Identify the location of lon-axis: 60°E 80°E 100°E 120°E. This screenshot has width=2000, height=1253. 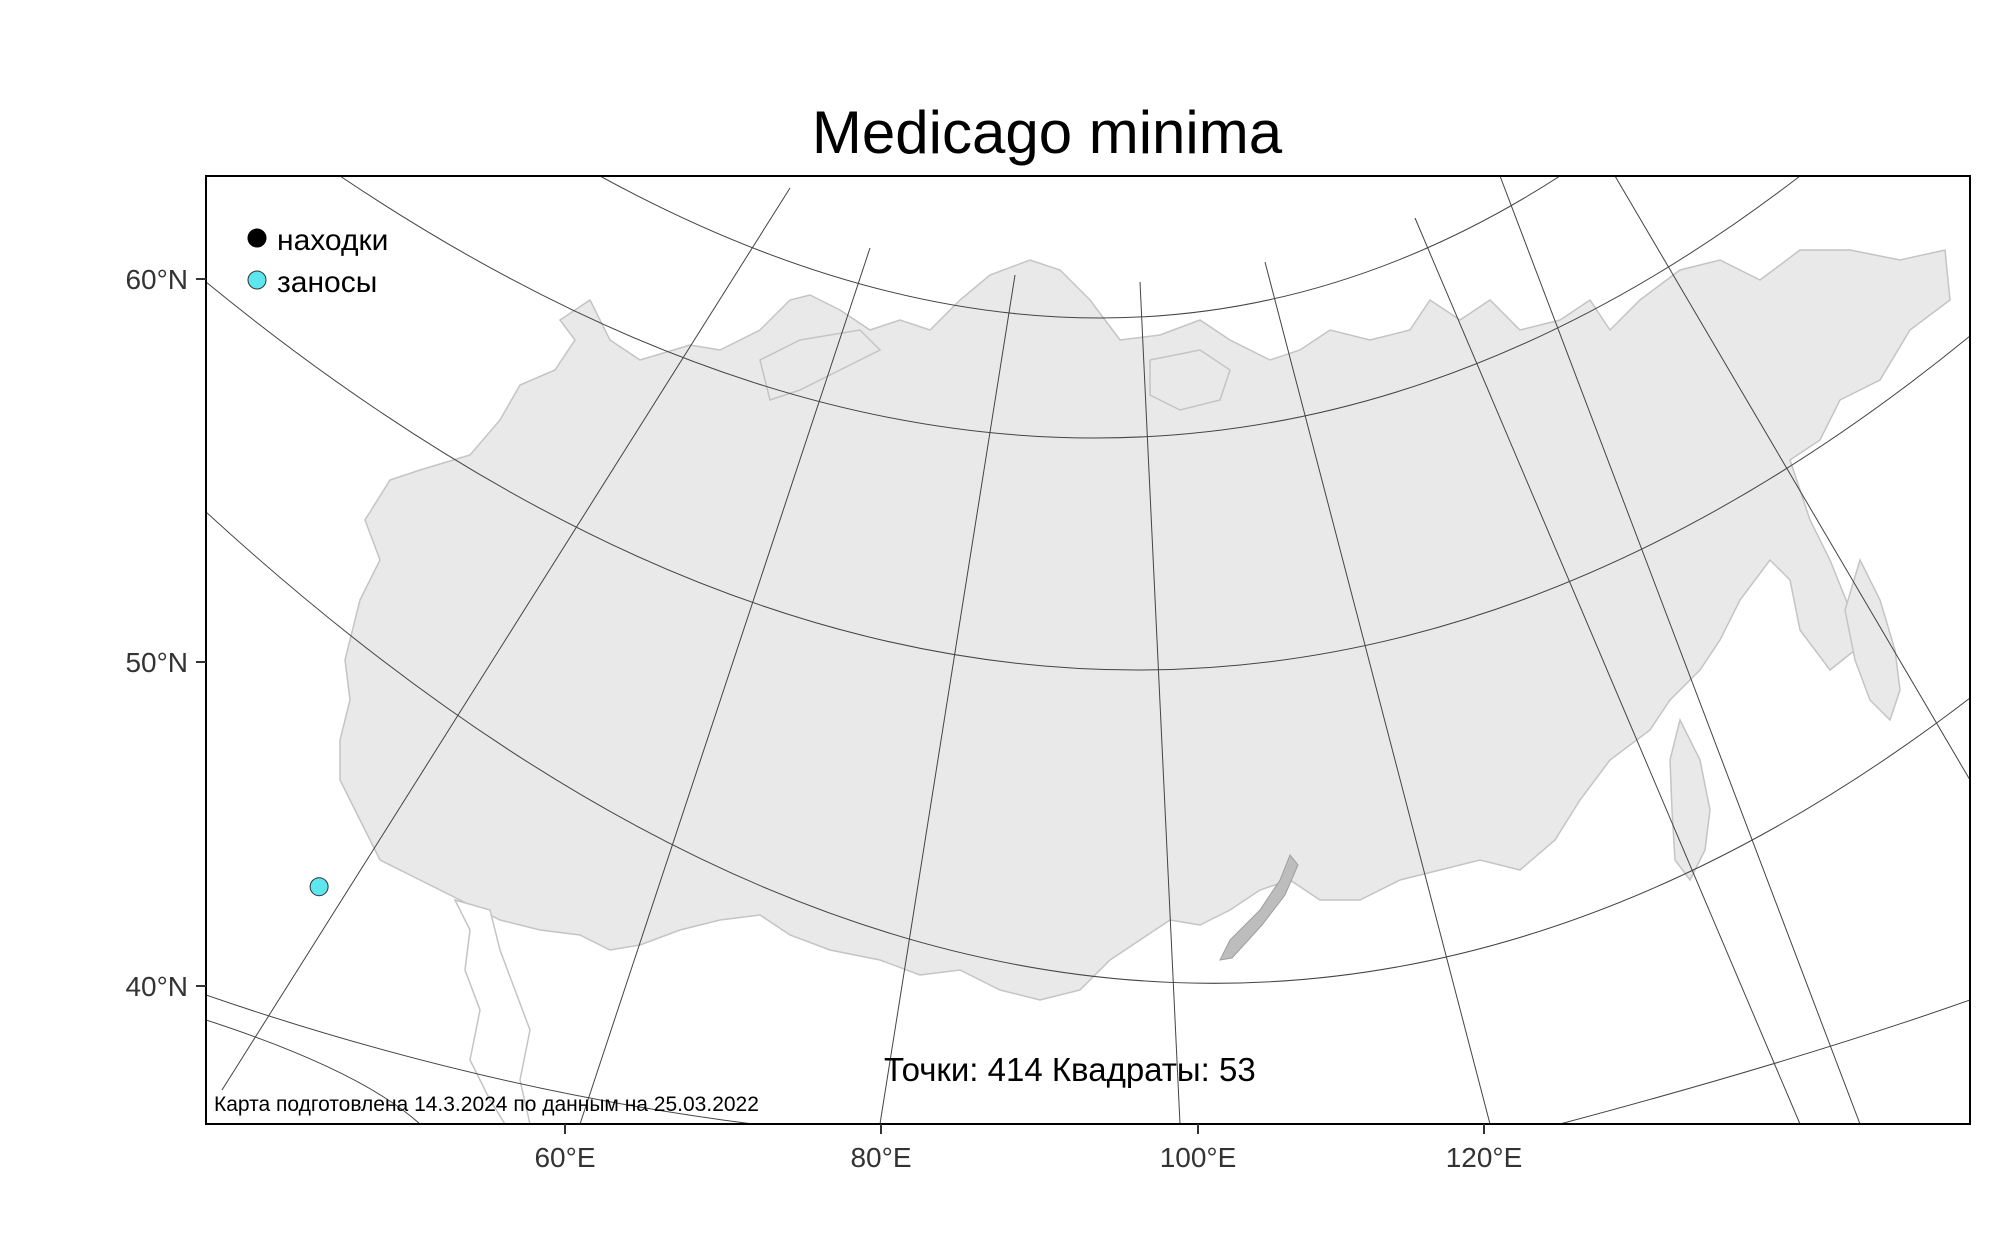
(1028, 1148).